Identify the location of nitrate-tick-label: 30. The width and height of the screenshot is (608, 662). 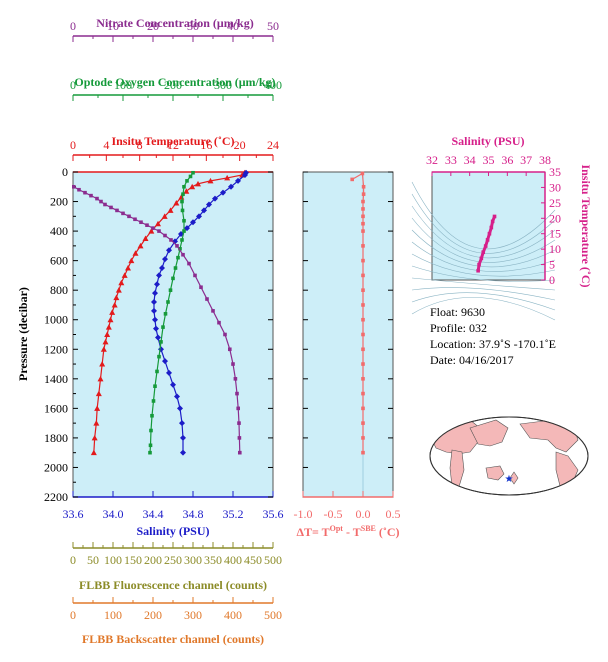
(193, 26).